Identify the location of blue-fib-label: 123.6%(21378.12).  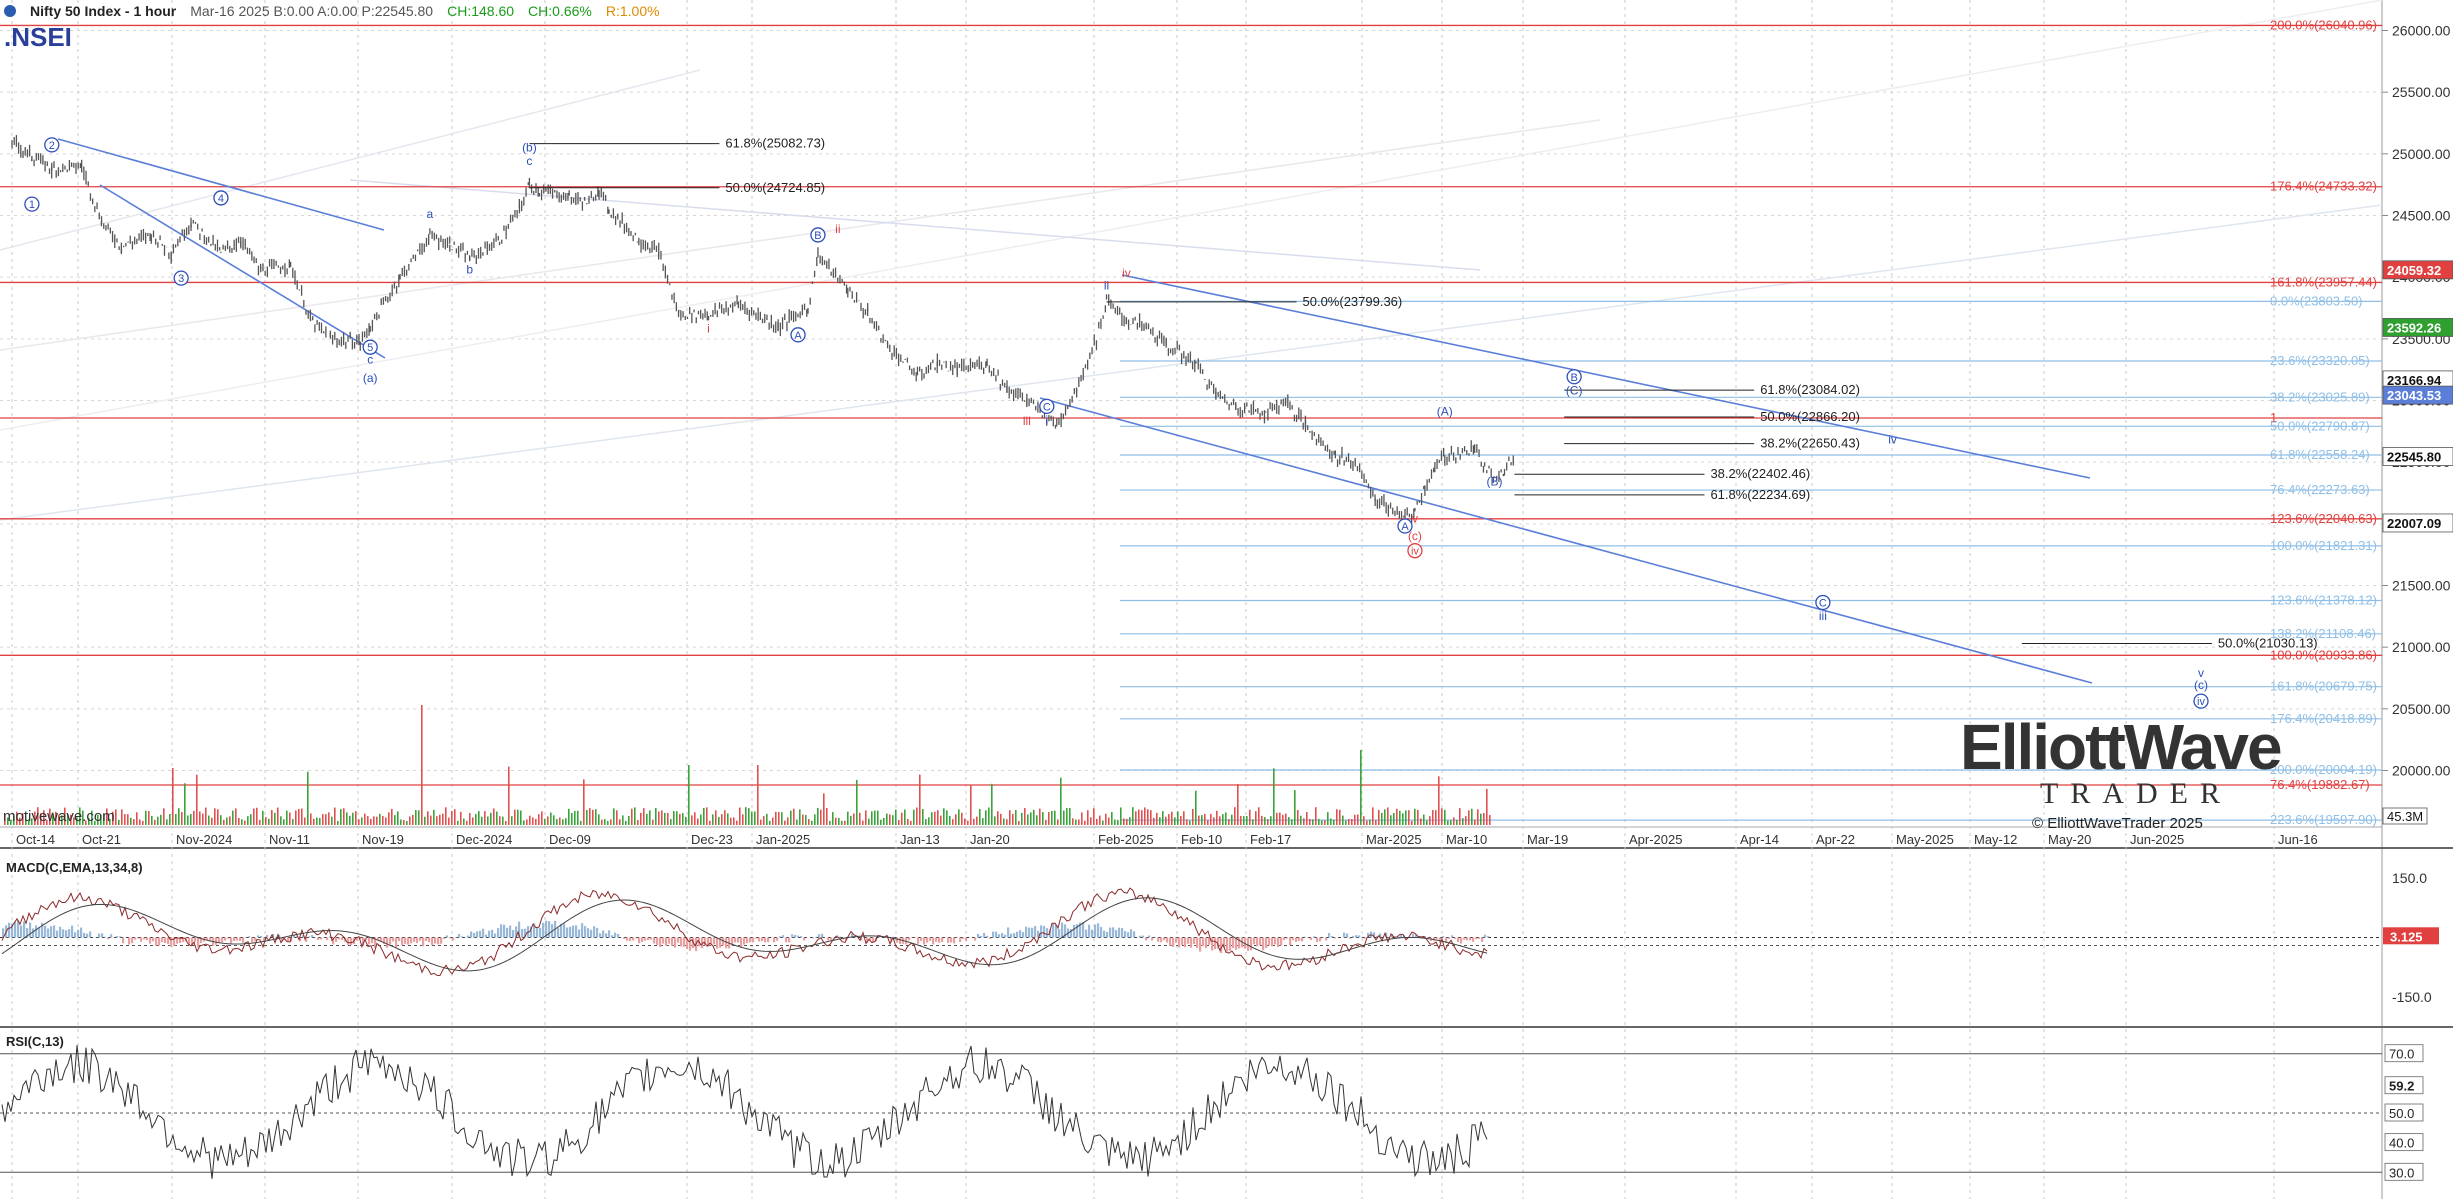
(2323, 600).